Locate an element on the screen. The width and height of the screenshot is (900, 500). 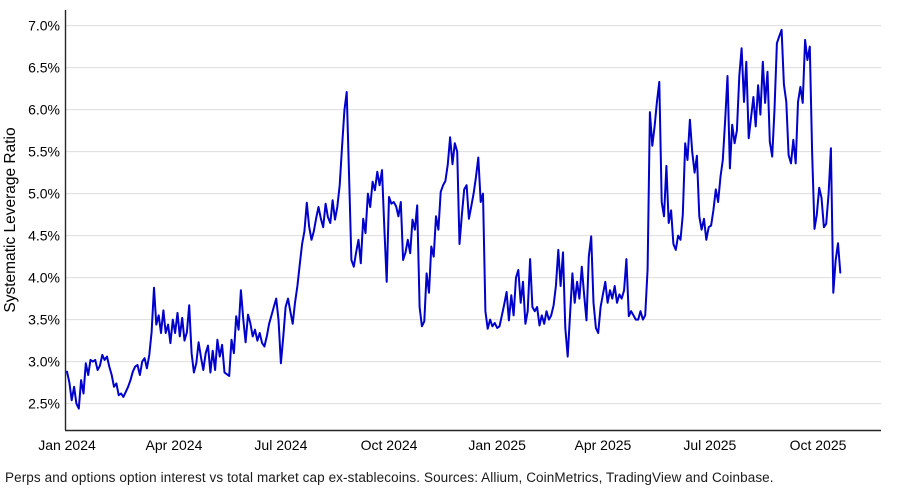
y-tick-label: 3.5% is located at coordinates (44, 320).